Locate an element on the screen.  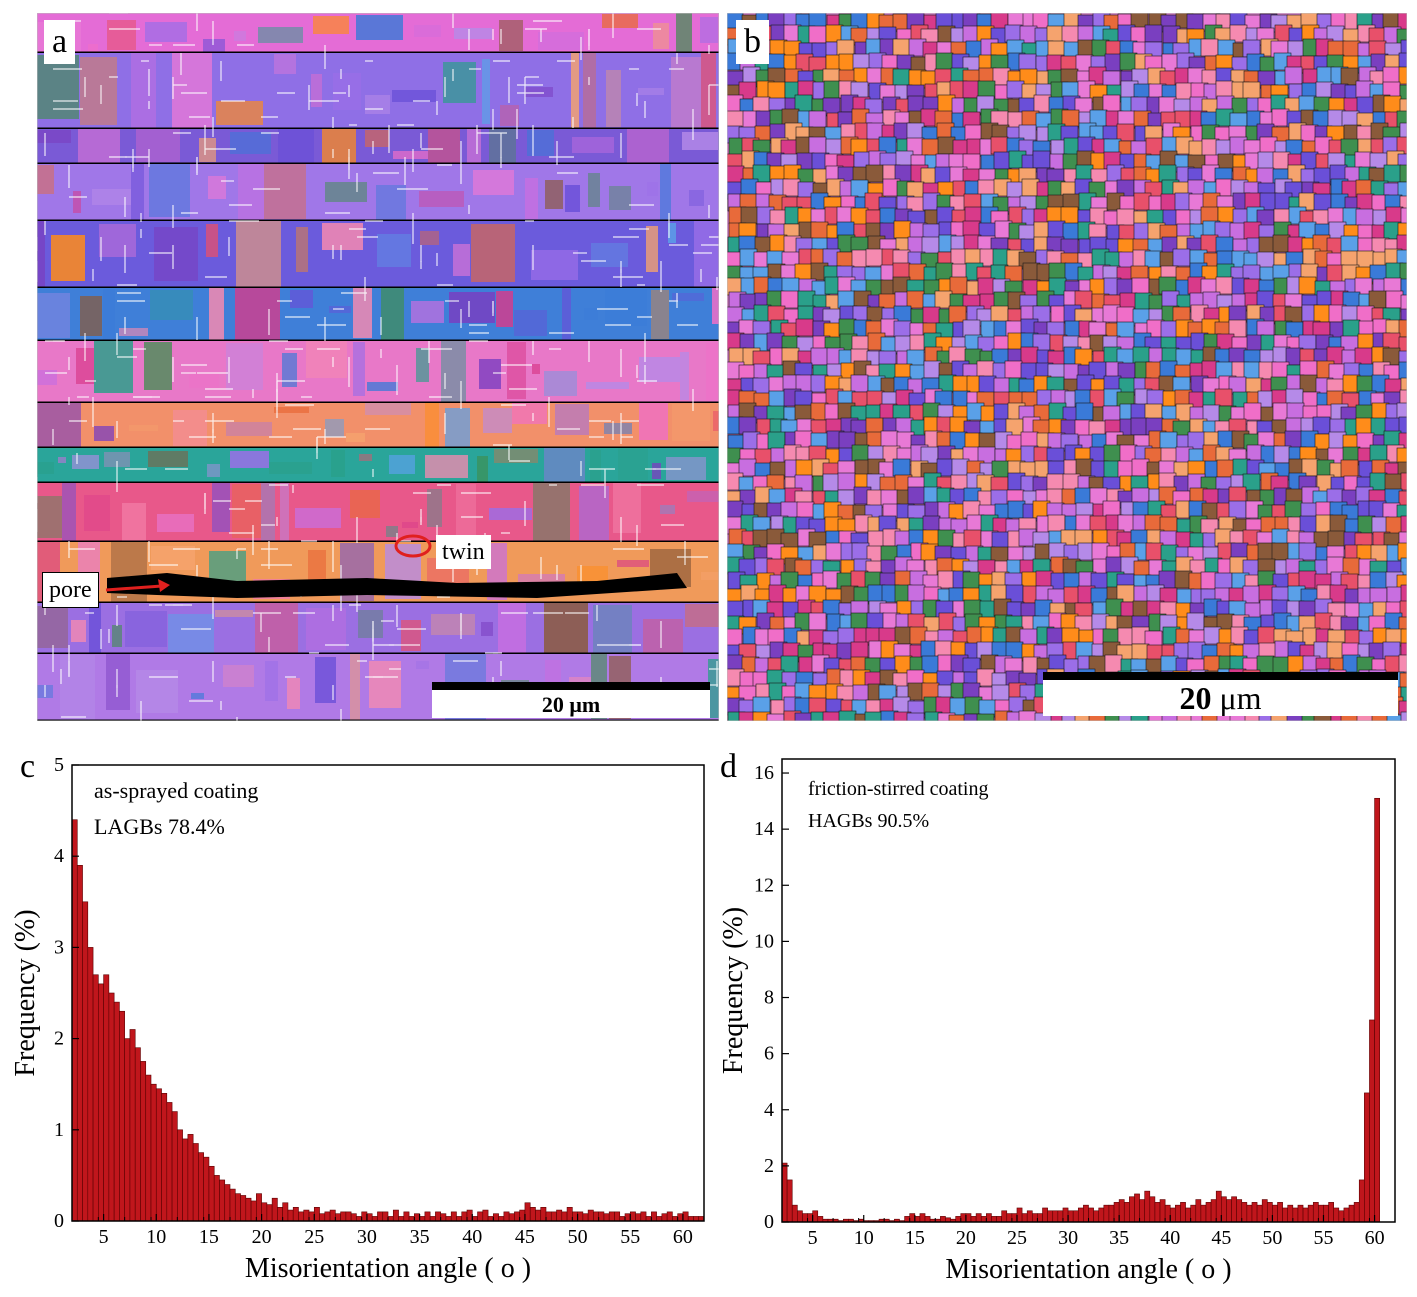
panel-letter-a: a is located at coordinates (60, 42).